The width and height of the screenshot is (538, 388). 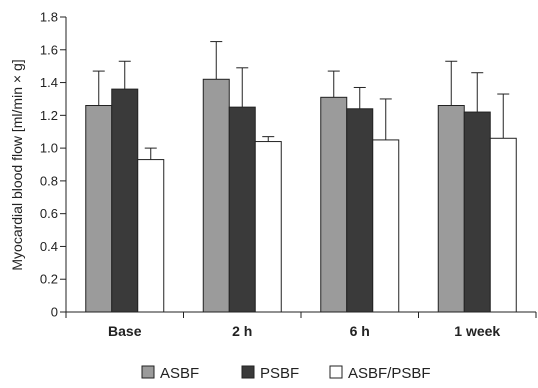 What do you see at coordinates (389, 373) in the screenshot?
I see `legend-label-2: ASBF/PSBF` at bounding box center [389, 373].